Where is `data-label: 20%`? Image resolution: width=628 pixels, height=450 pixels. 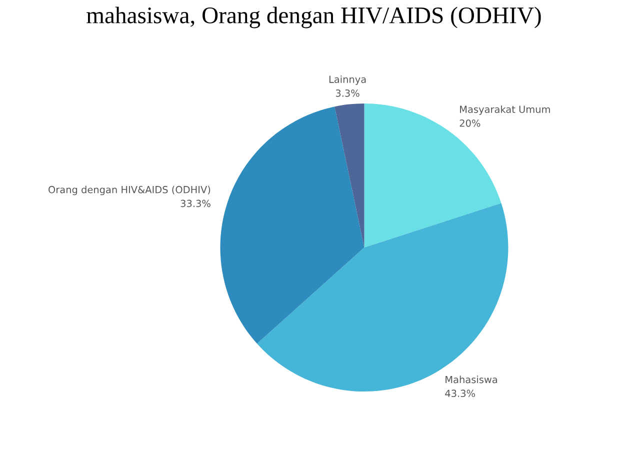 data-label: 20% is located at coordinates (470, 123).